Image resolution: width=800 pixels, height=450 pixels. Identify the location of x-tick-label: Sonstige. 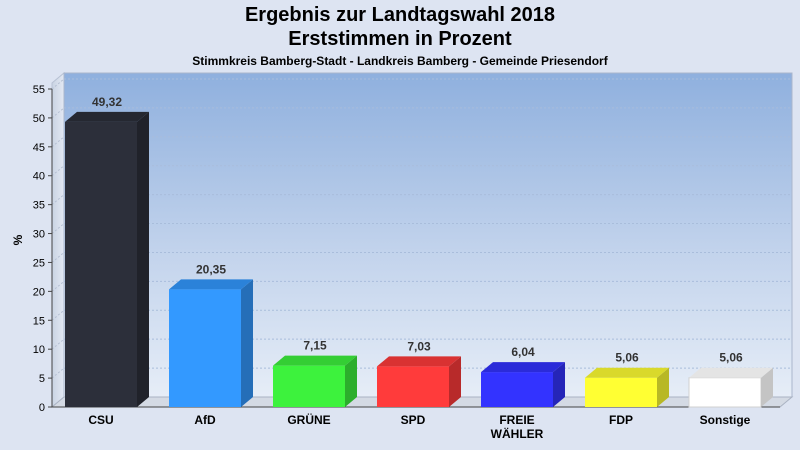
(725, 420).